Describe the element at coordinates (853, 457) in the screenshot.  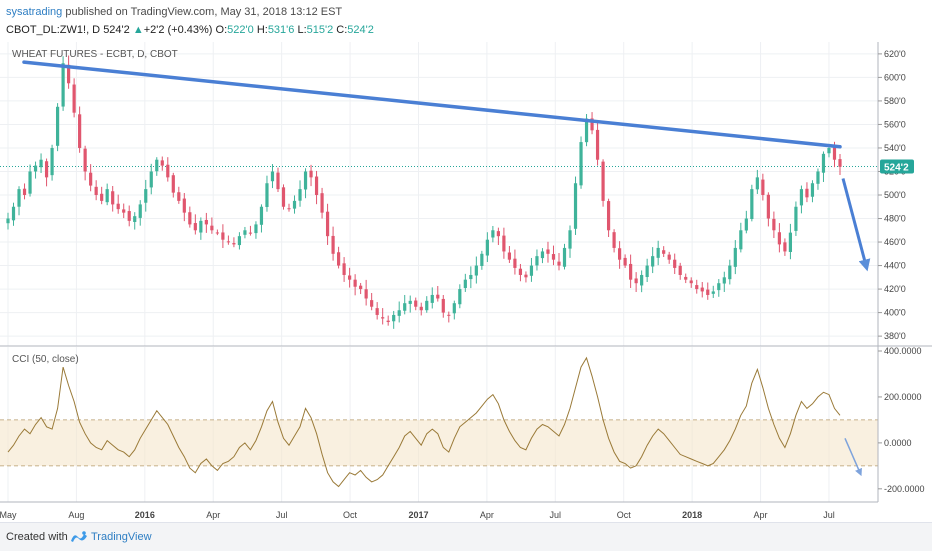
I see `cci-forecast-arrow` at that location.